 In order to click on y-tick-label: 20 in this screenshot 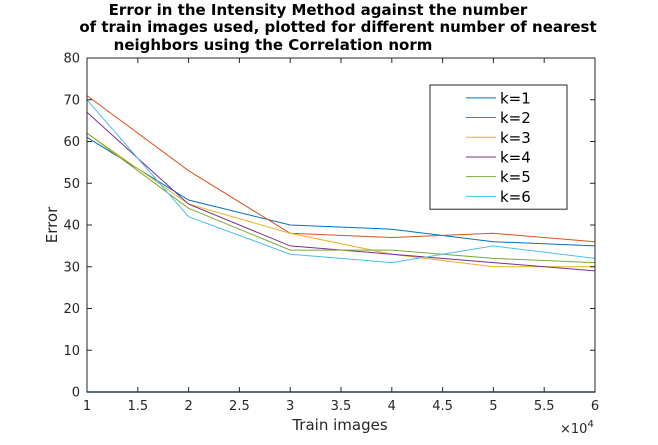, I will do `click(71, 309)`.